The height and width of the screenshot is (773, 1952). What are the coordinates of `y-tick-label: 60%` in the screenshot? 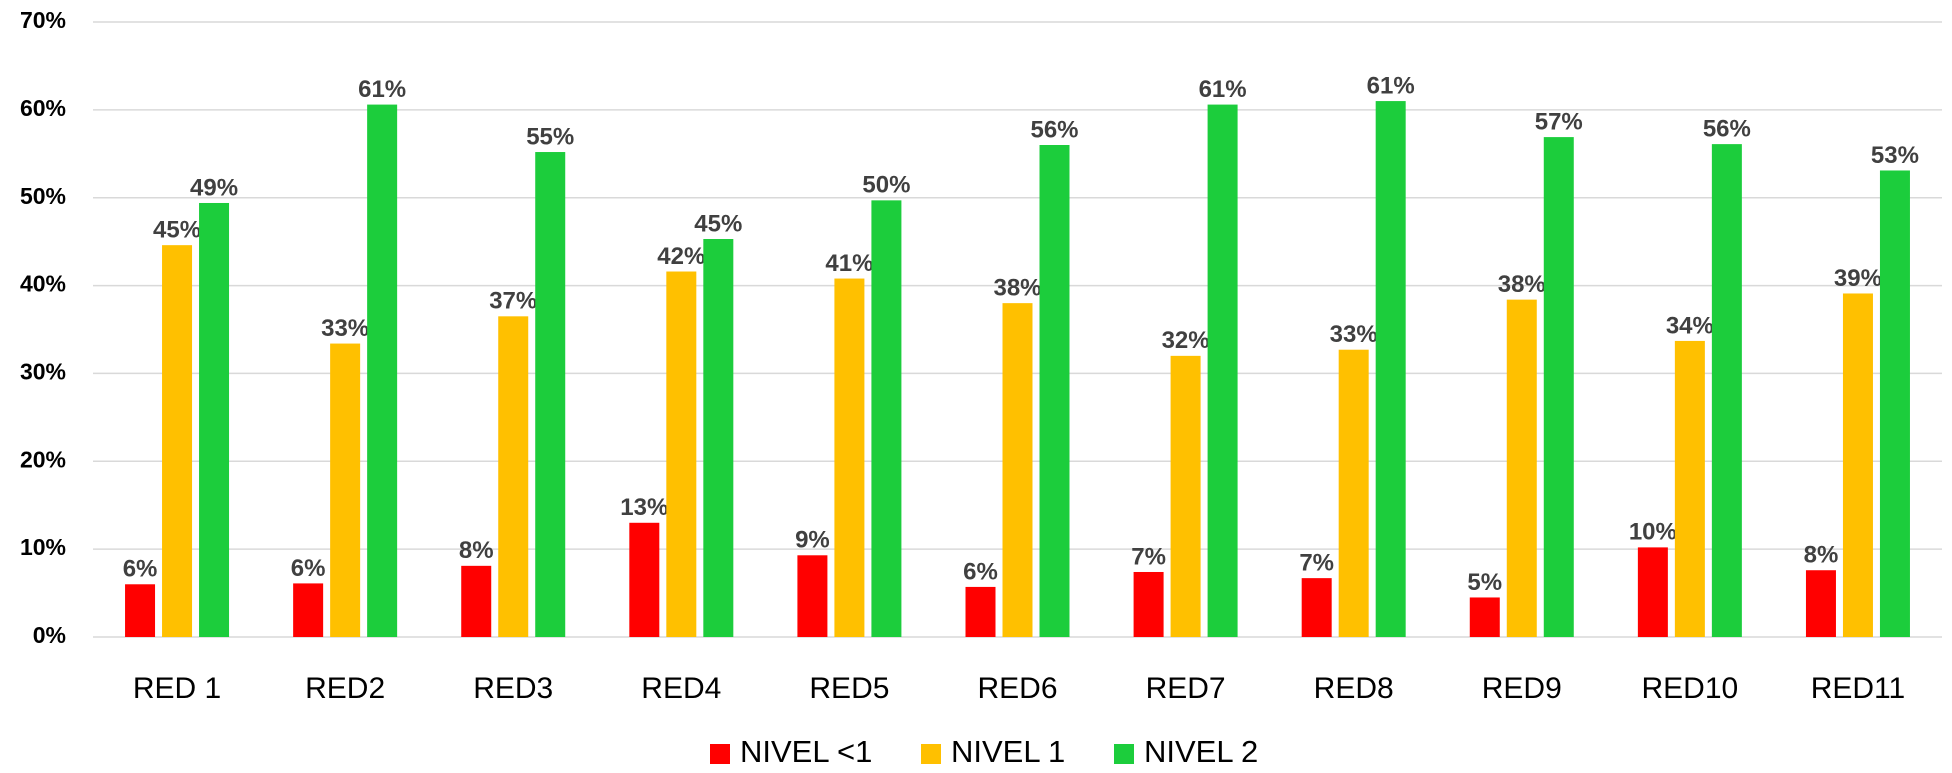 It's located at (43, 108).